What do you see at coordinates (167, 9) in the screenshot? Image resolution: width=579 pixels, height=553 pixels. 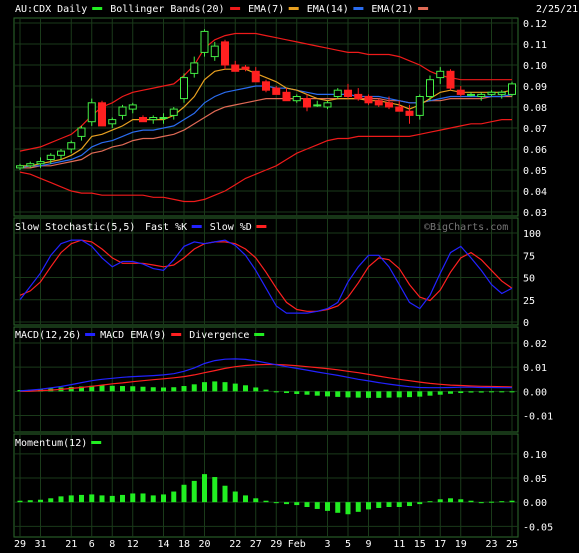 I see `legend-label: Bollinger Bands(20)` at bounding box center [167, 9].